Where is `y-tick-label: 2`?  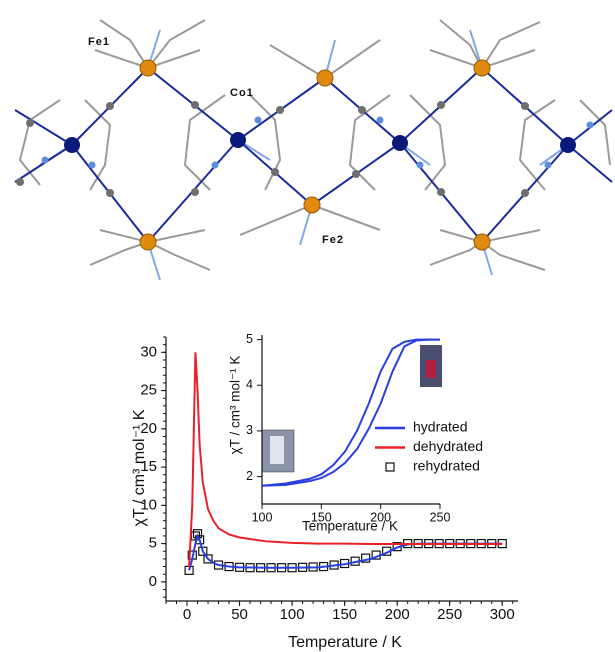
y-tick-label: 2 is located at coordinates (249, 476).